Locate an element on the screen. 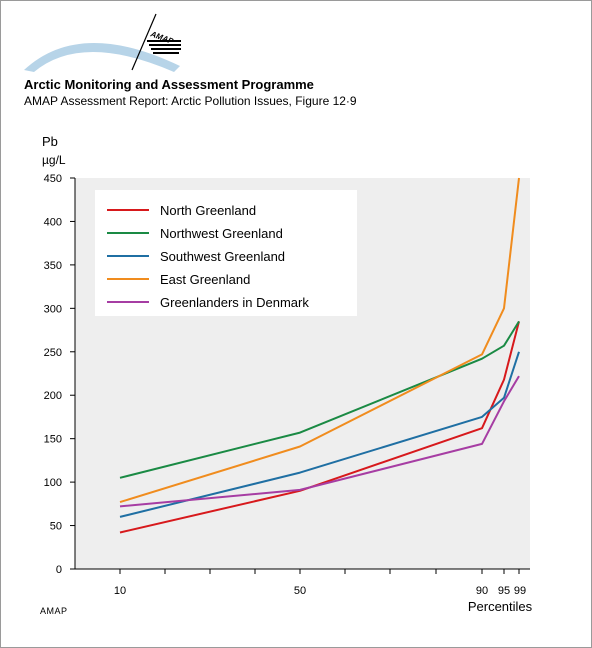 This screenshot has height=648, width=592. legend-label: Northwest Greenland is located at coordinates (221, 233).